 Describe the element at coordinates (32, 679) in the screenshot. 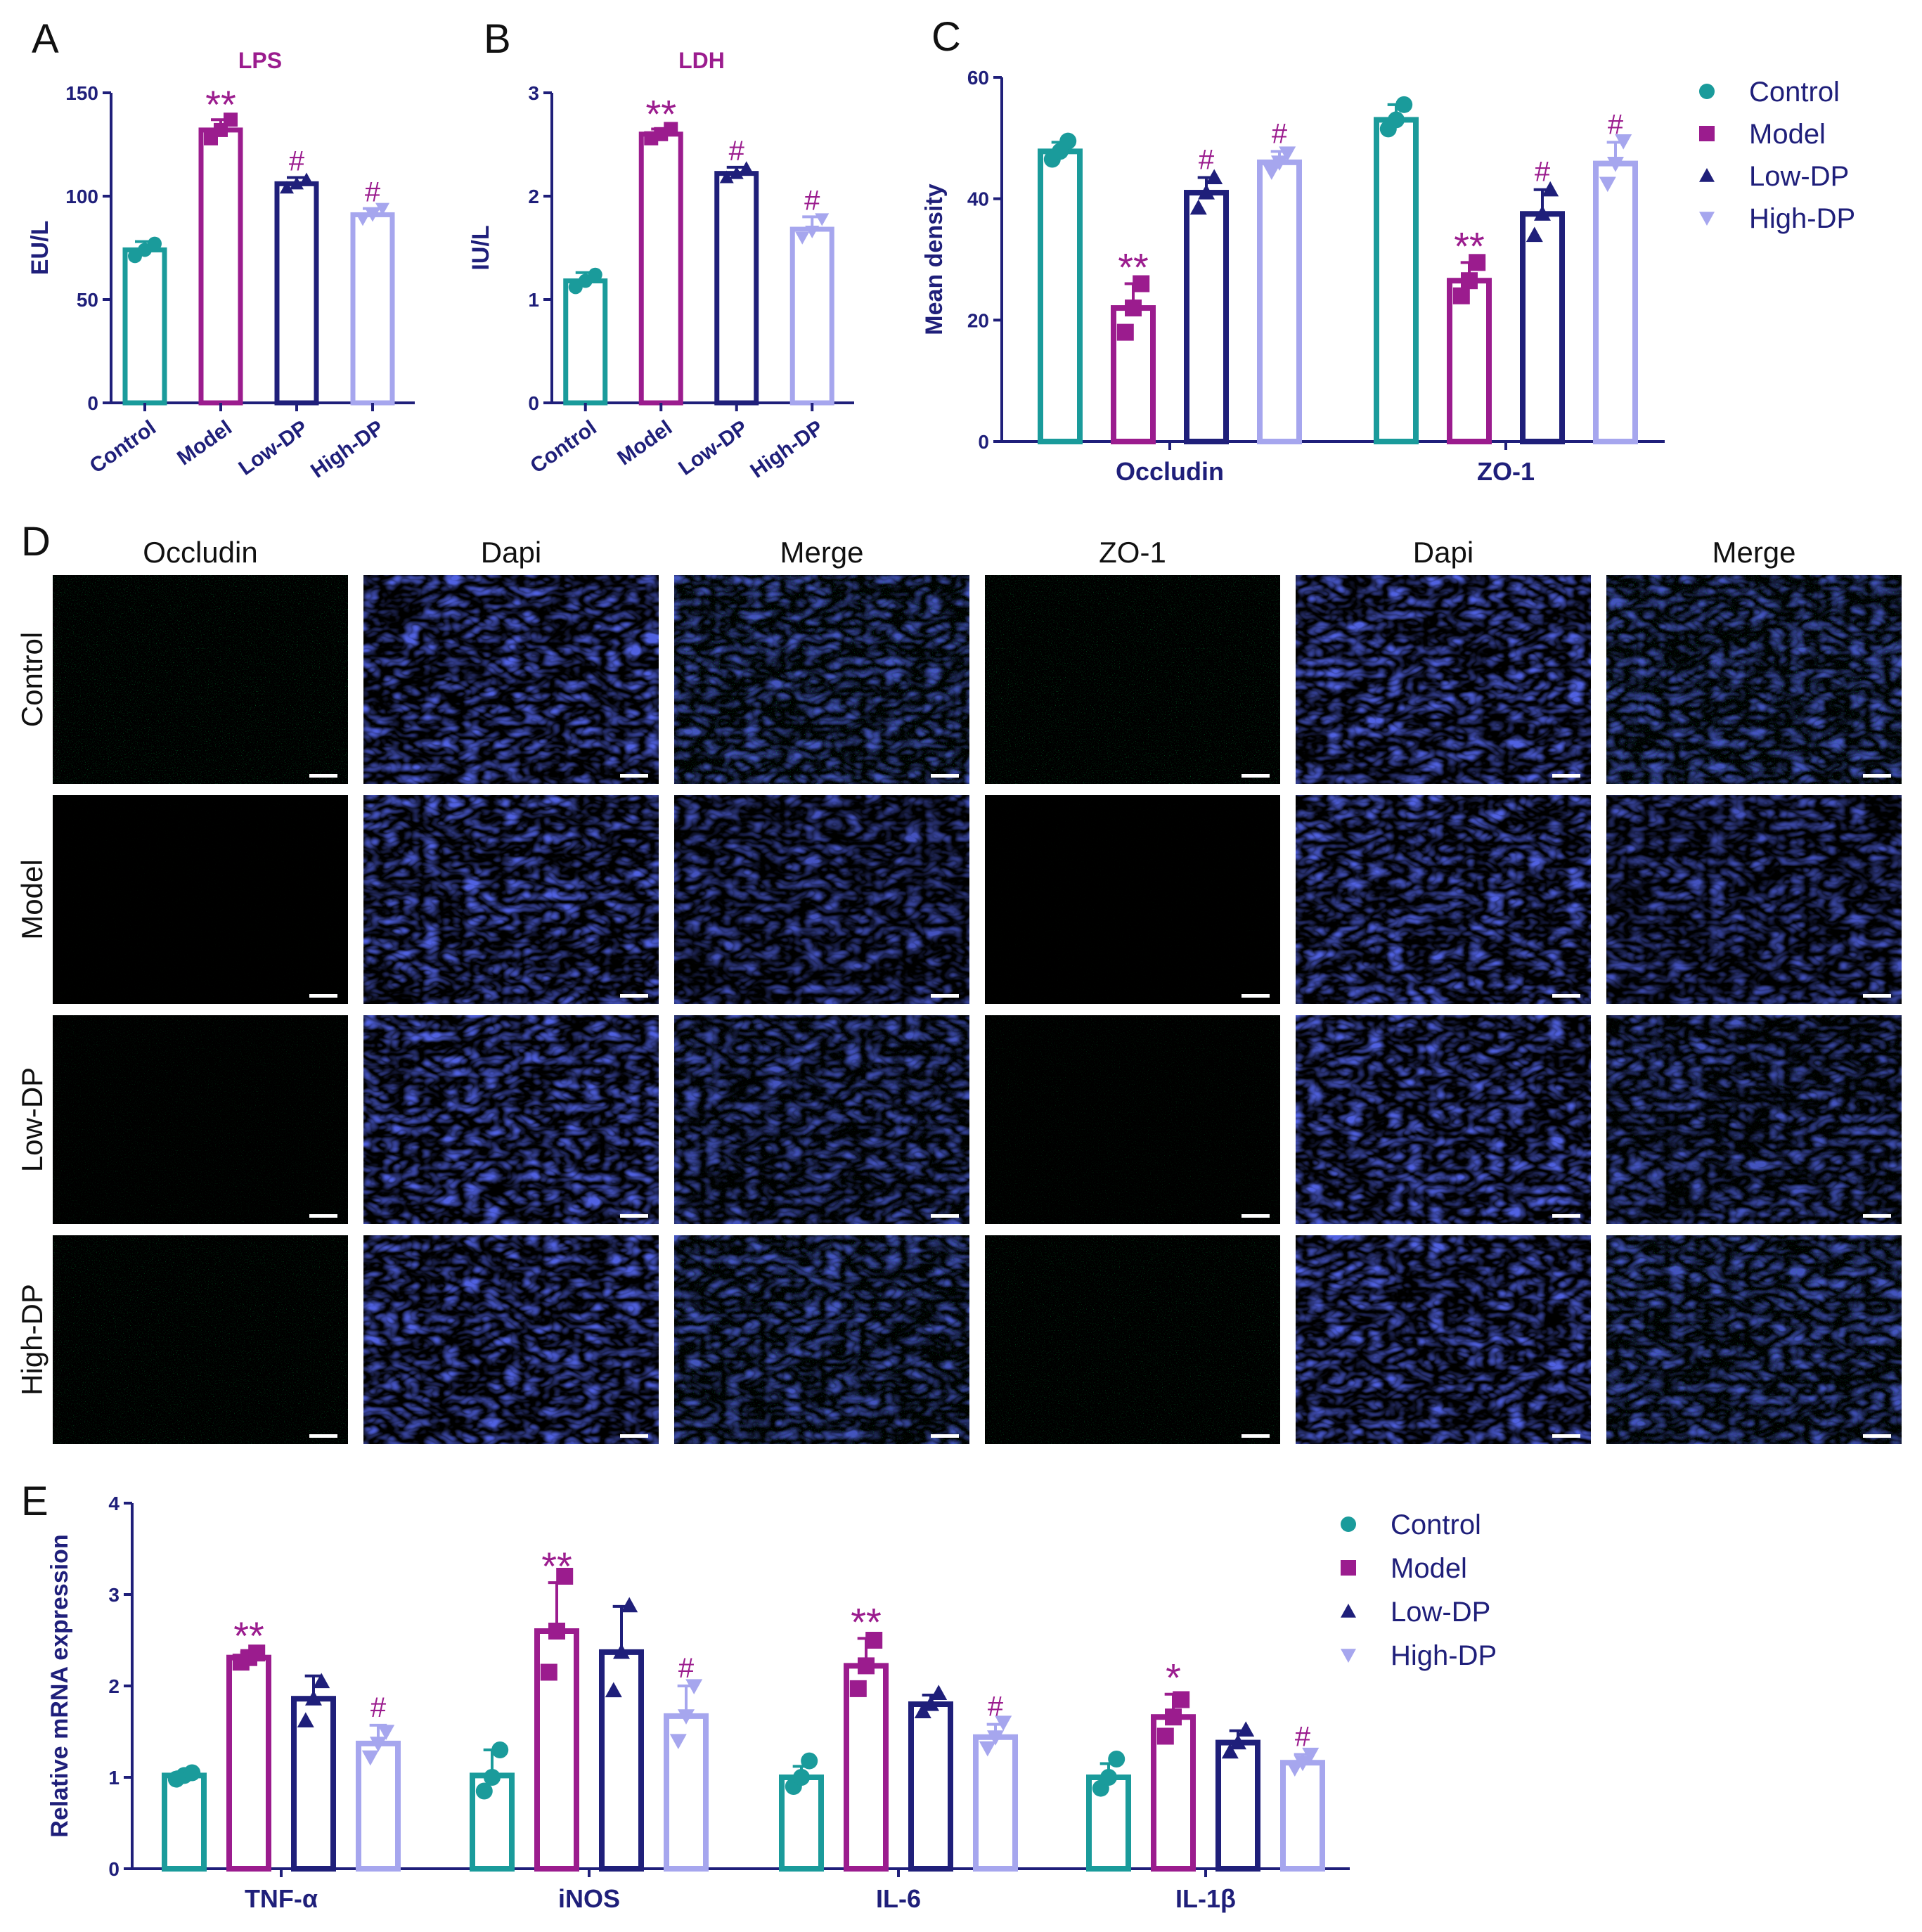

I see `row-label: Control` at that location.